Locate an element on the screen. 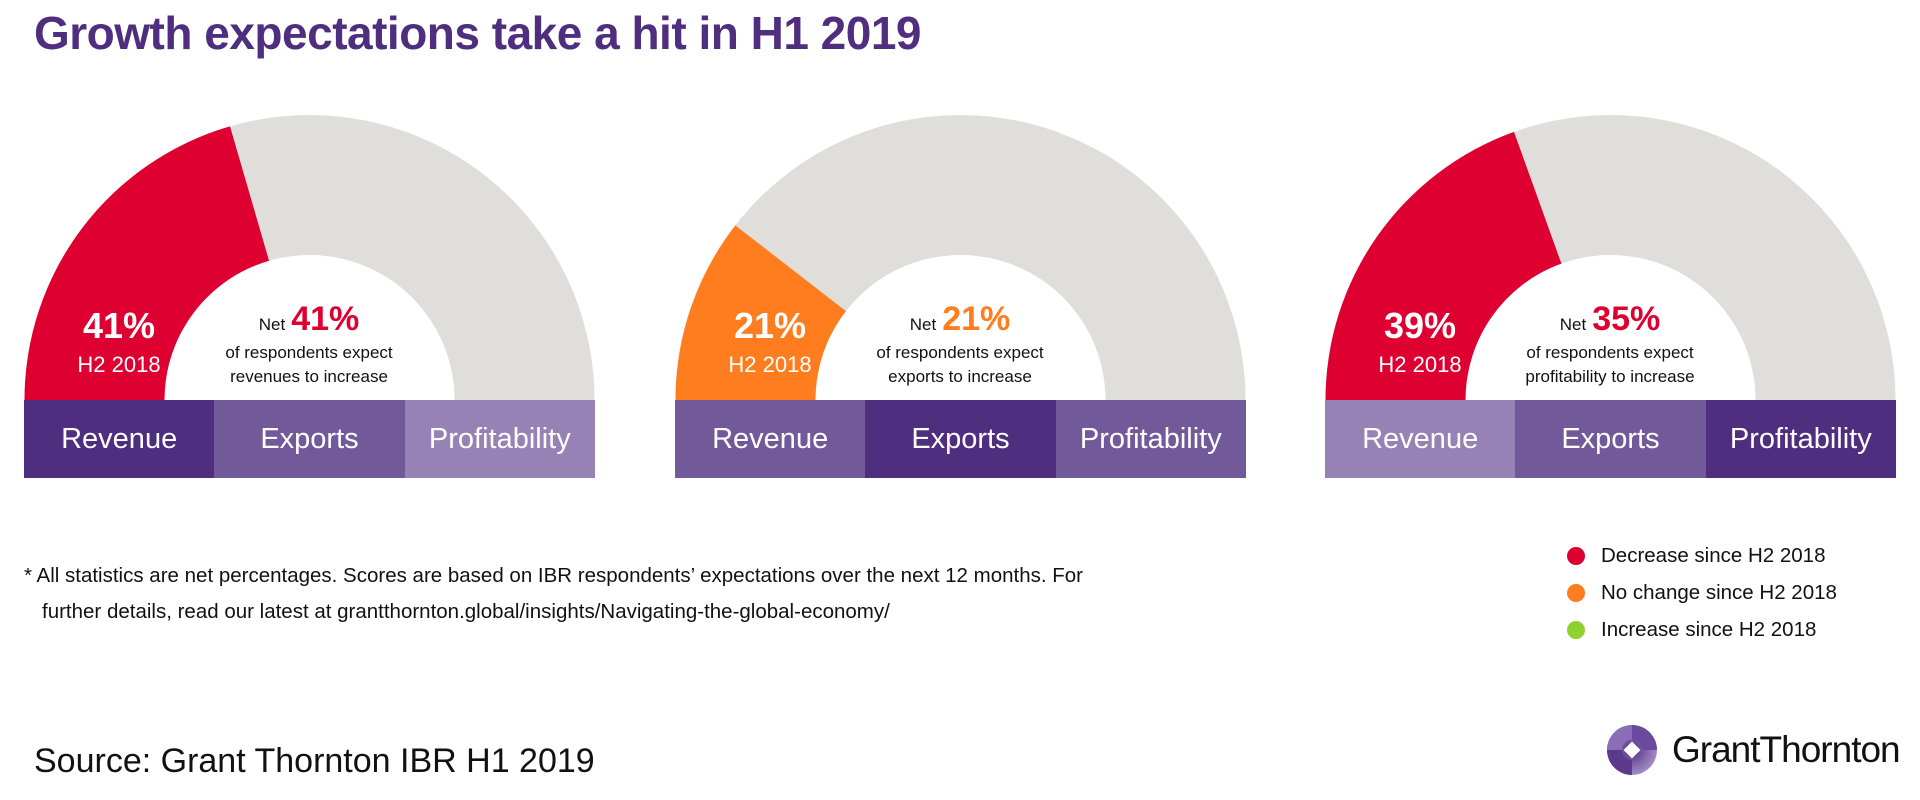  net-value: 35% is located at coordinates (1626, 319).